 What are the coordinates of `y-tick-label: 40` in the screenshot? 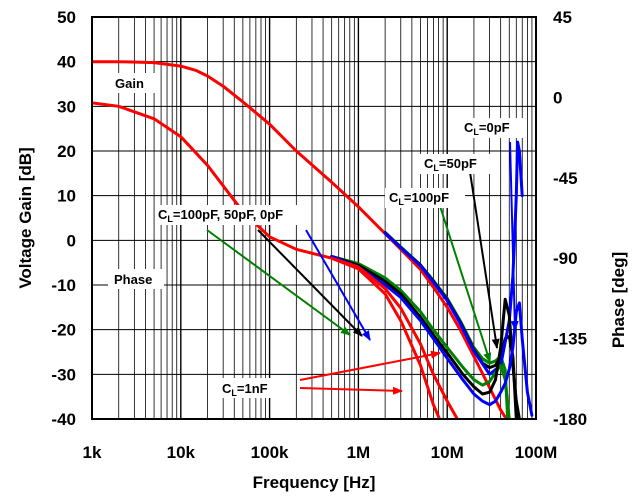 It's located at (66, 62).